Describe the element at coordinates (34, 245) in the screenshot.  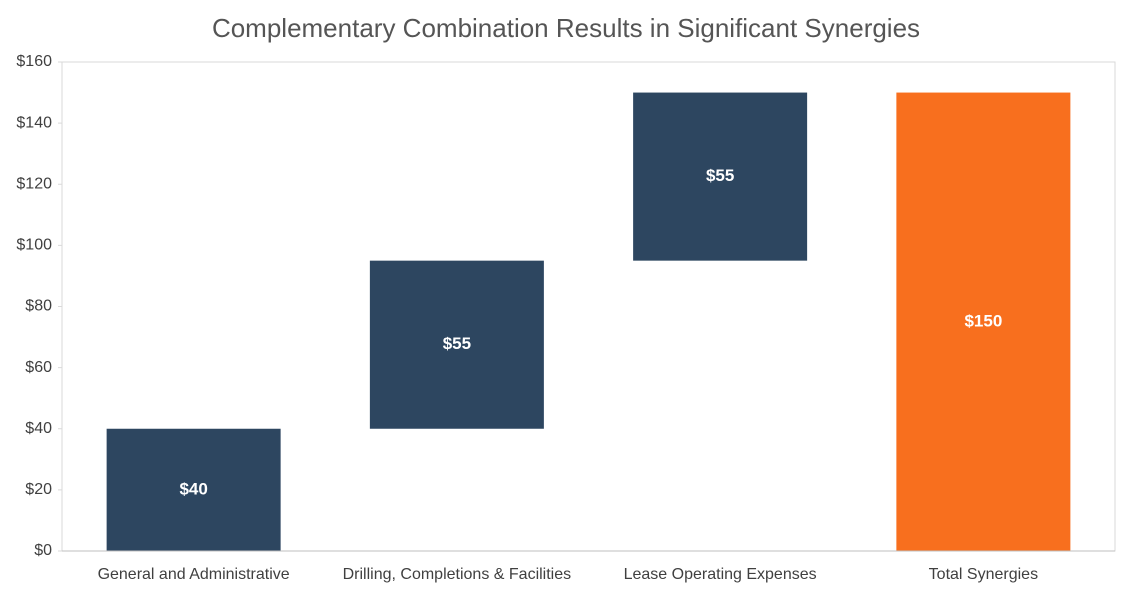
I see `y-tick-label: $100` at that location.